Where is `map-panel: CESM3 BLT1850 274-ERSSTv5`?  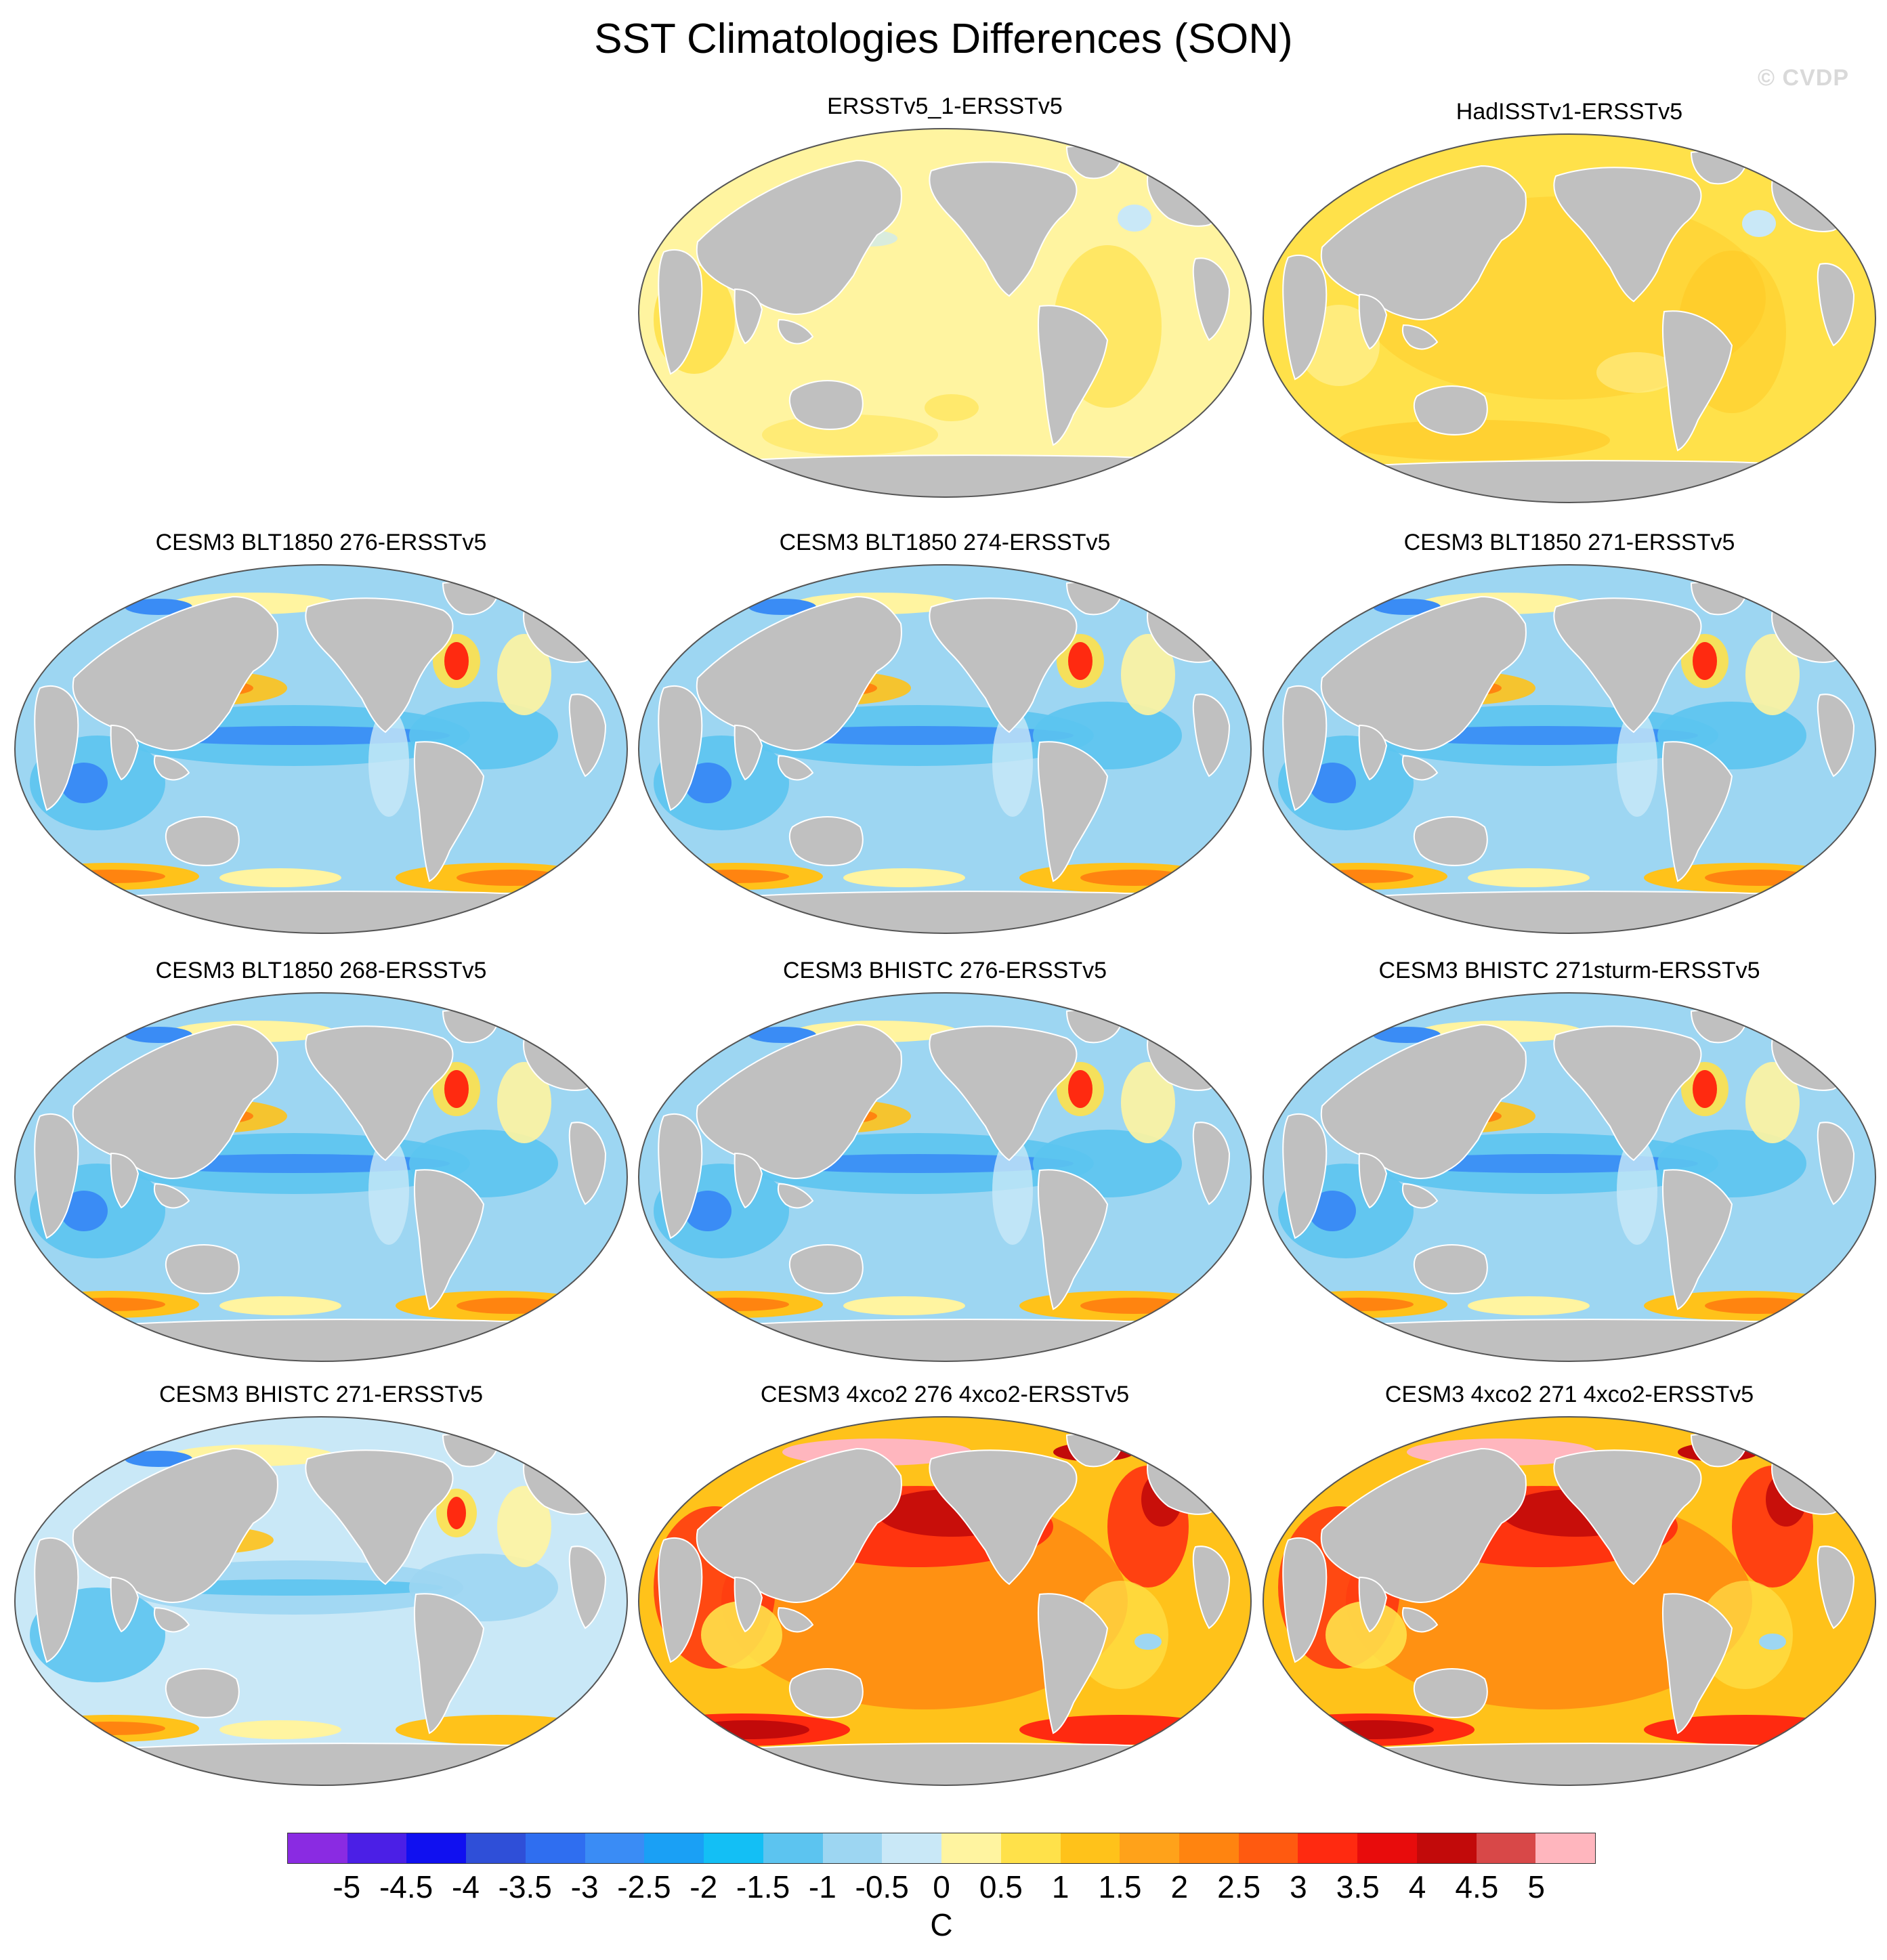 map-panel: CESM3 BLT1850 274-ERSSTv5 is located at coordinates (945, 735).